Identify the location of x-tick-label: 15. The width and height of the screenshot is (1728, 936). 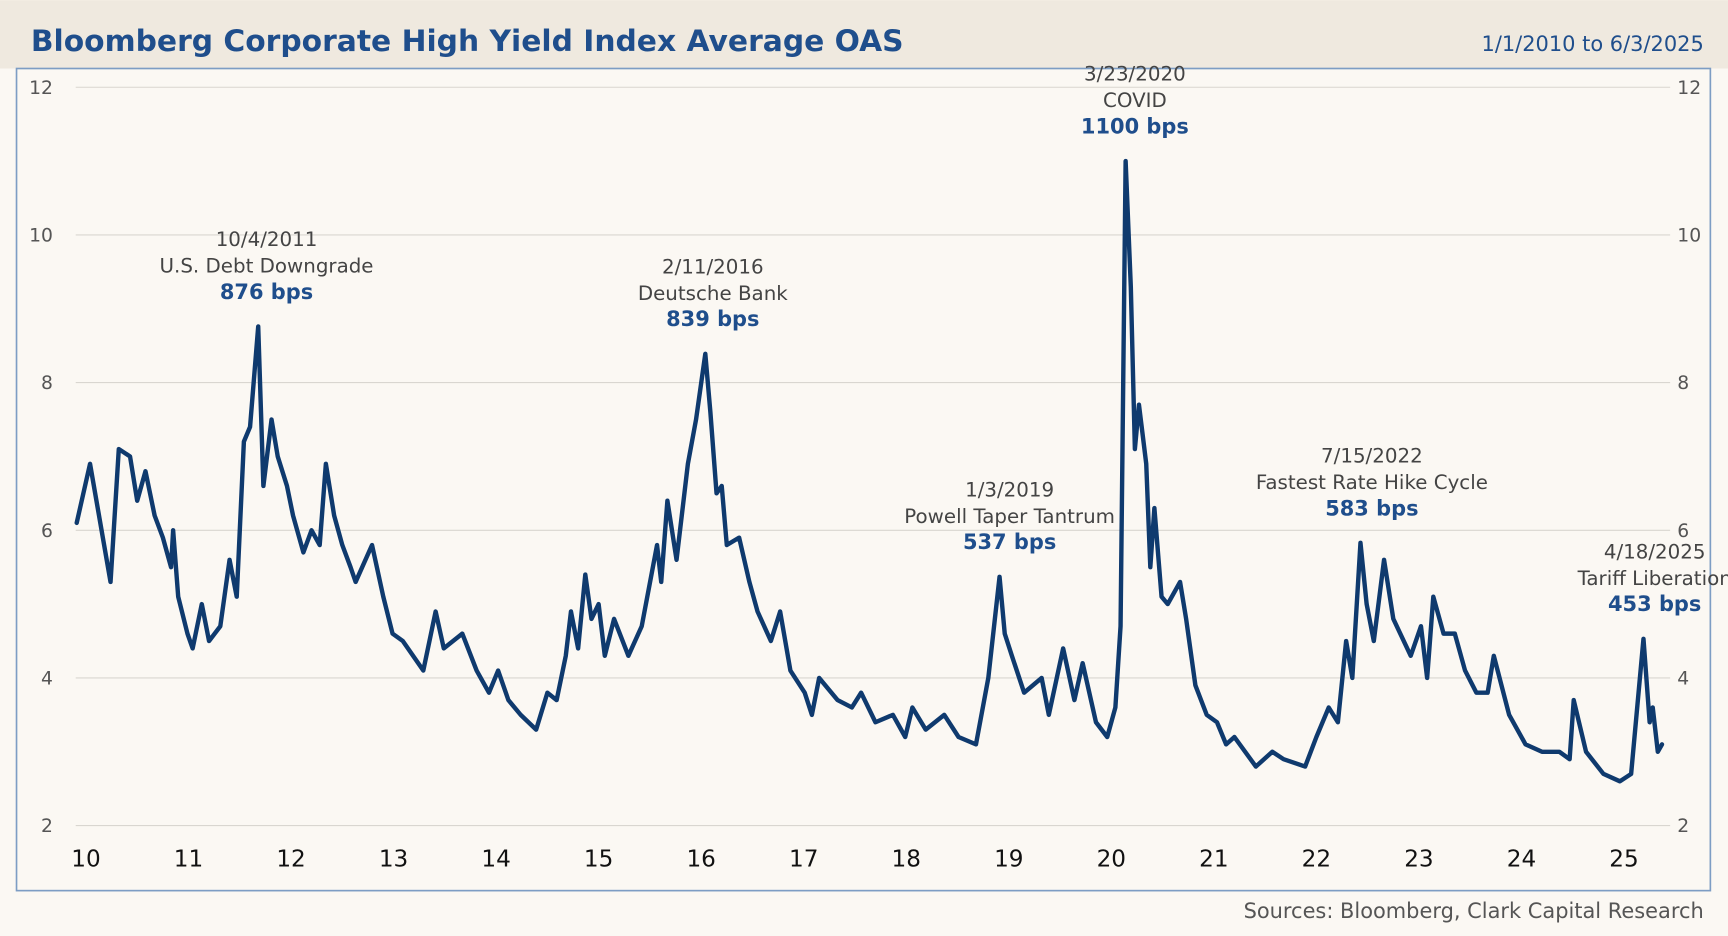
(598, 859).